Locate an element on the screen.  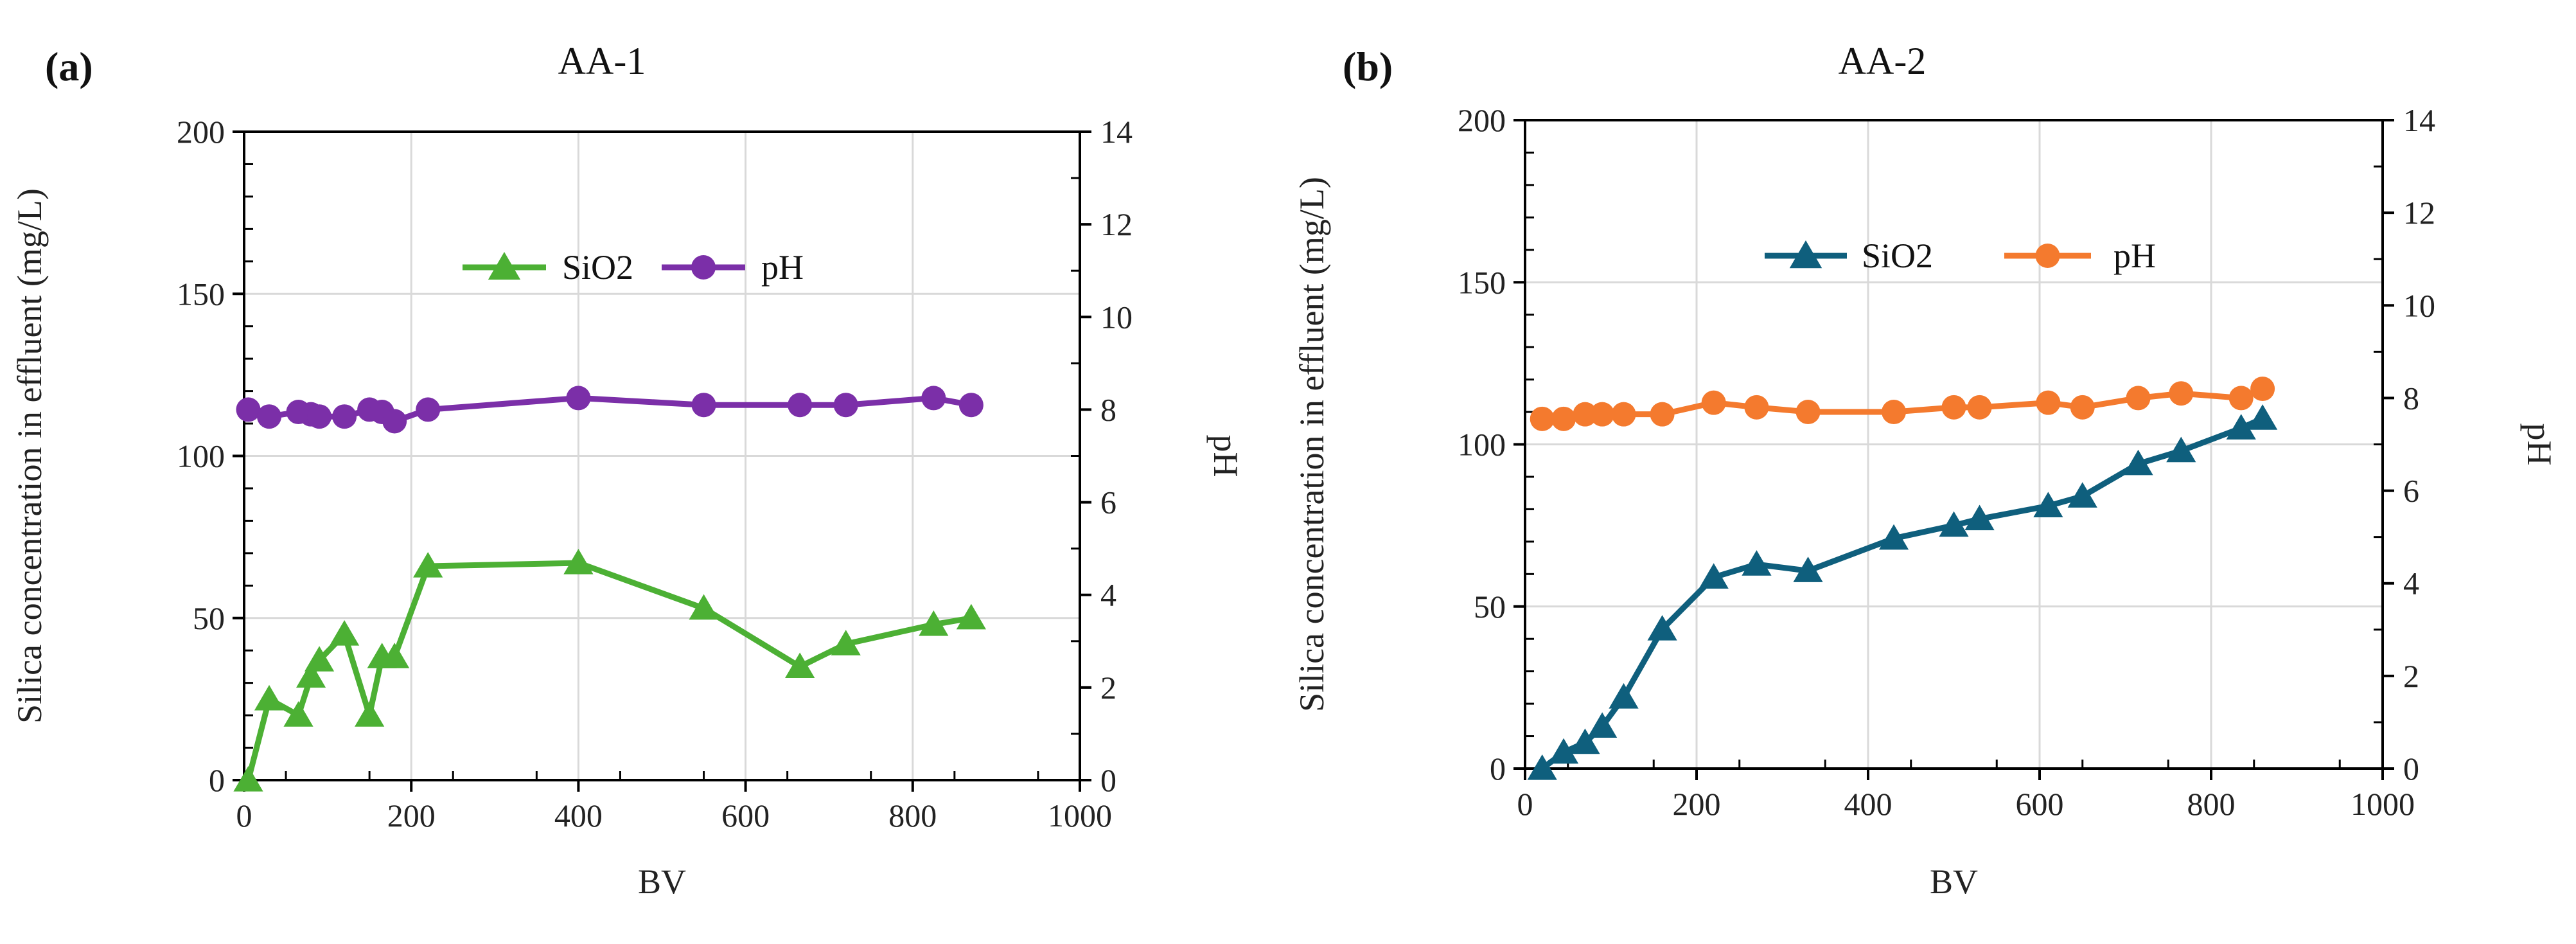
y2-tick-label: 10 is located at coordinates (2419, 305).